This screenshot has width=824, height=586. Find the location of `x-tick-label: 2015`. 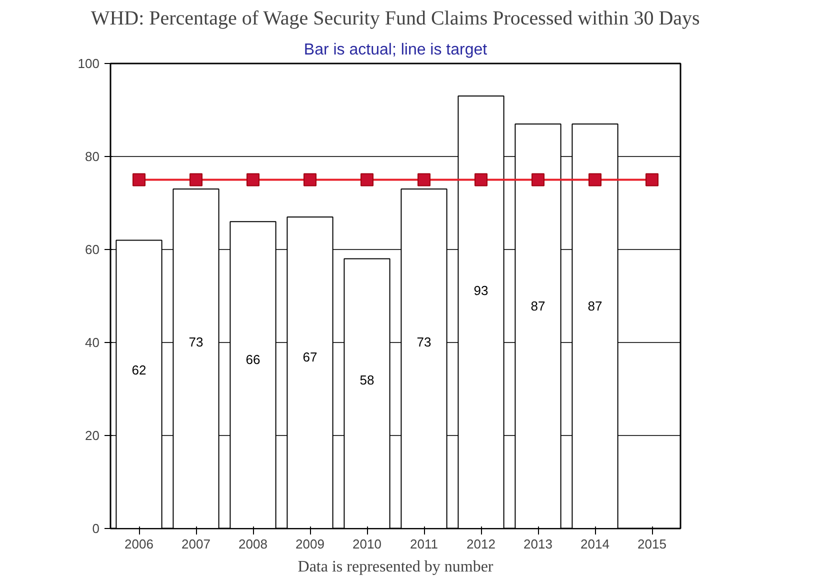

x-tick-label: 2015 is located at coordinates (652, 544).